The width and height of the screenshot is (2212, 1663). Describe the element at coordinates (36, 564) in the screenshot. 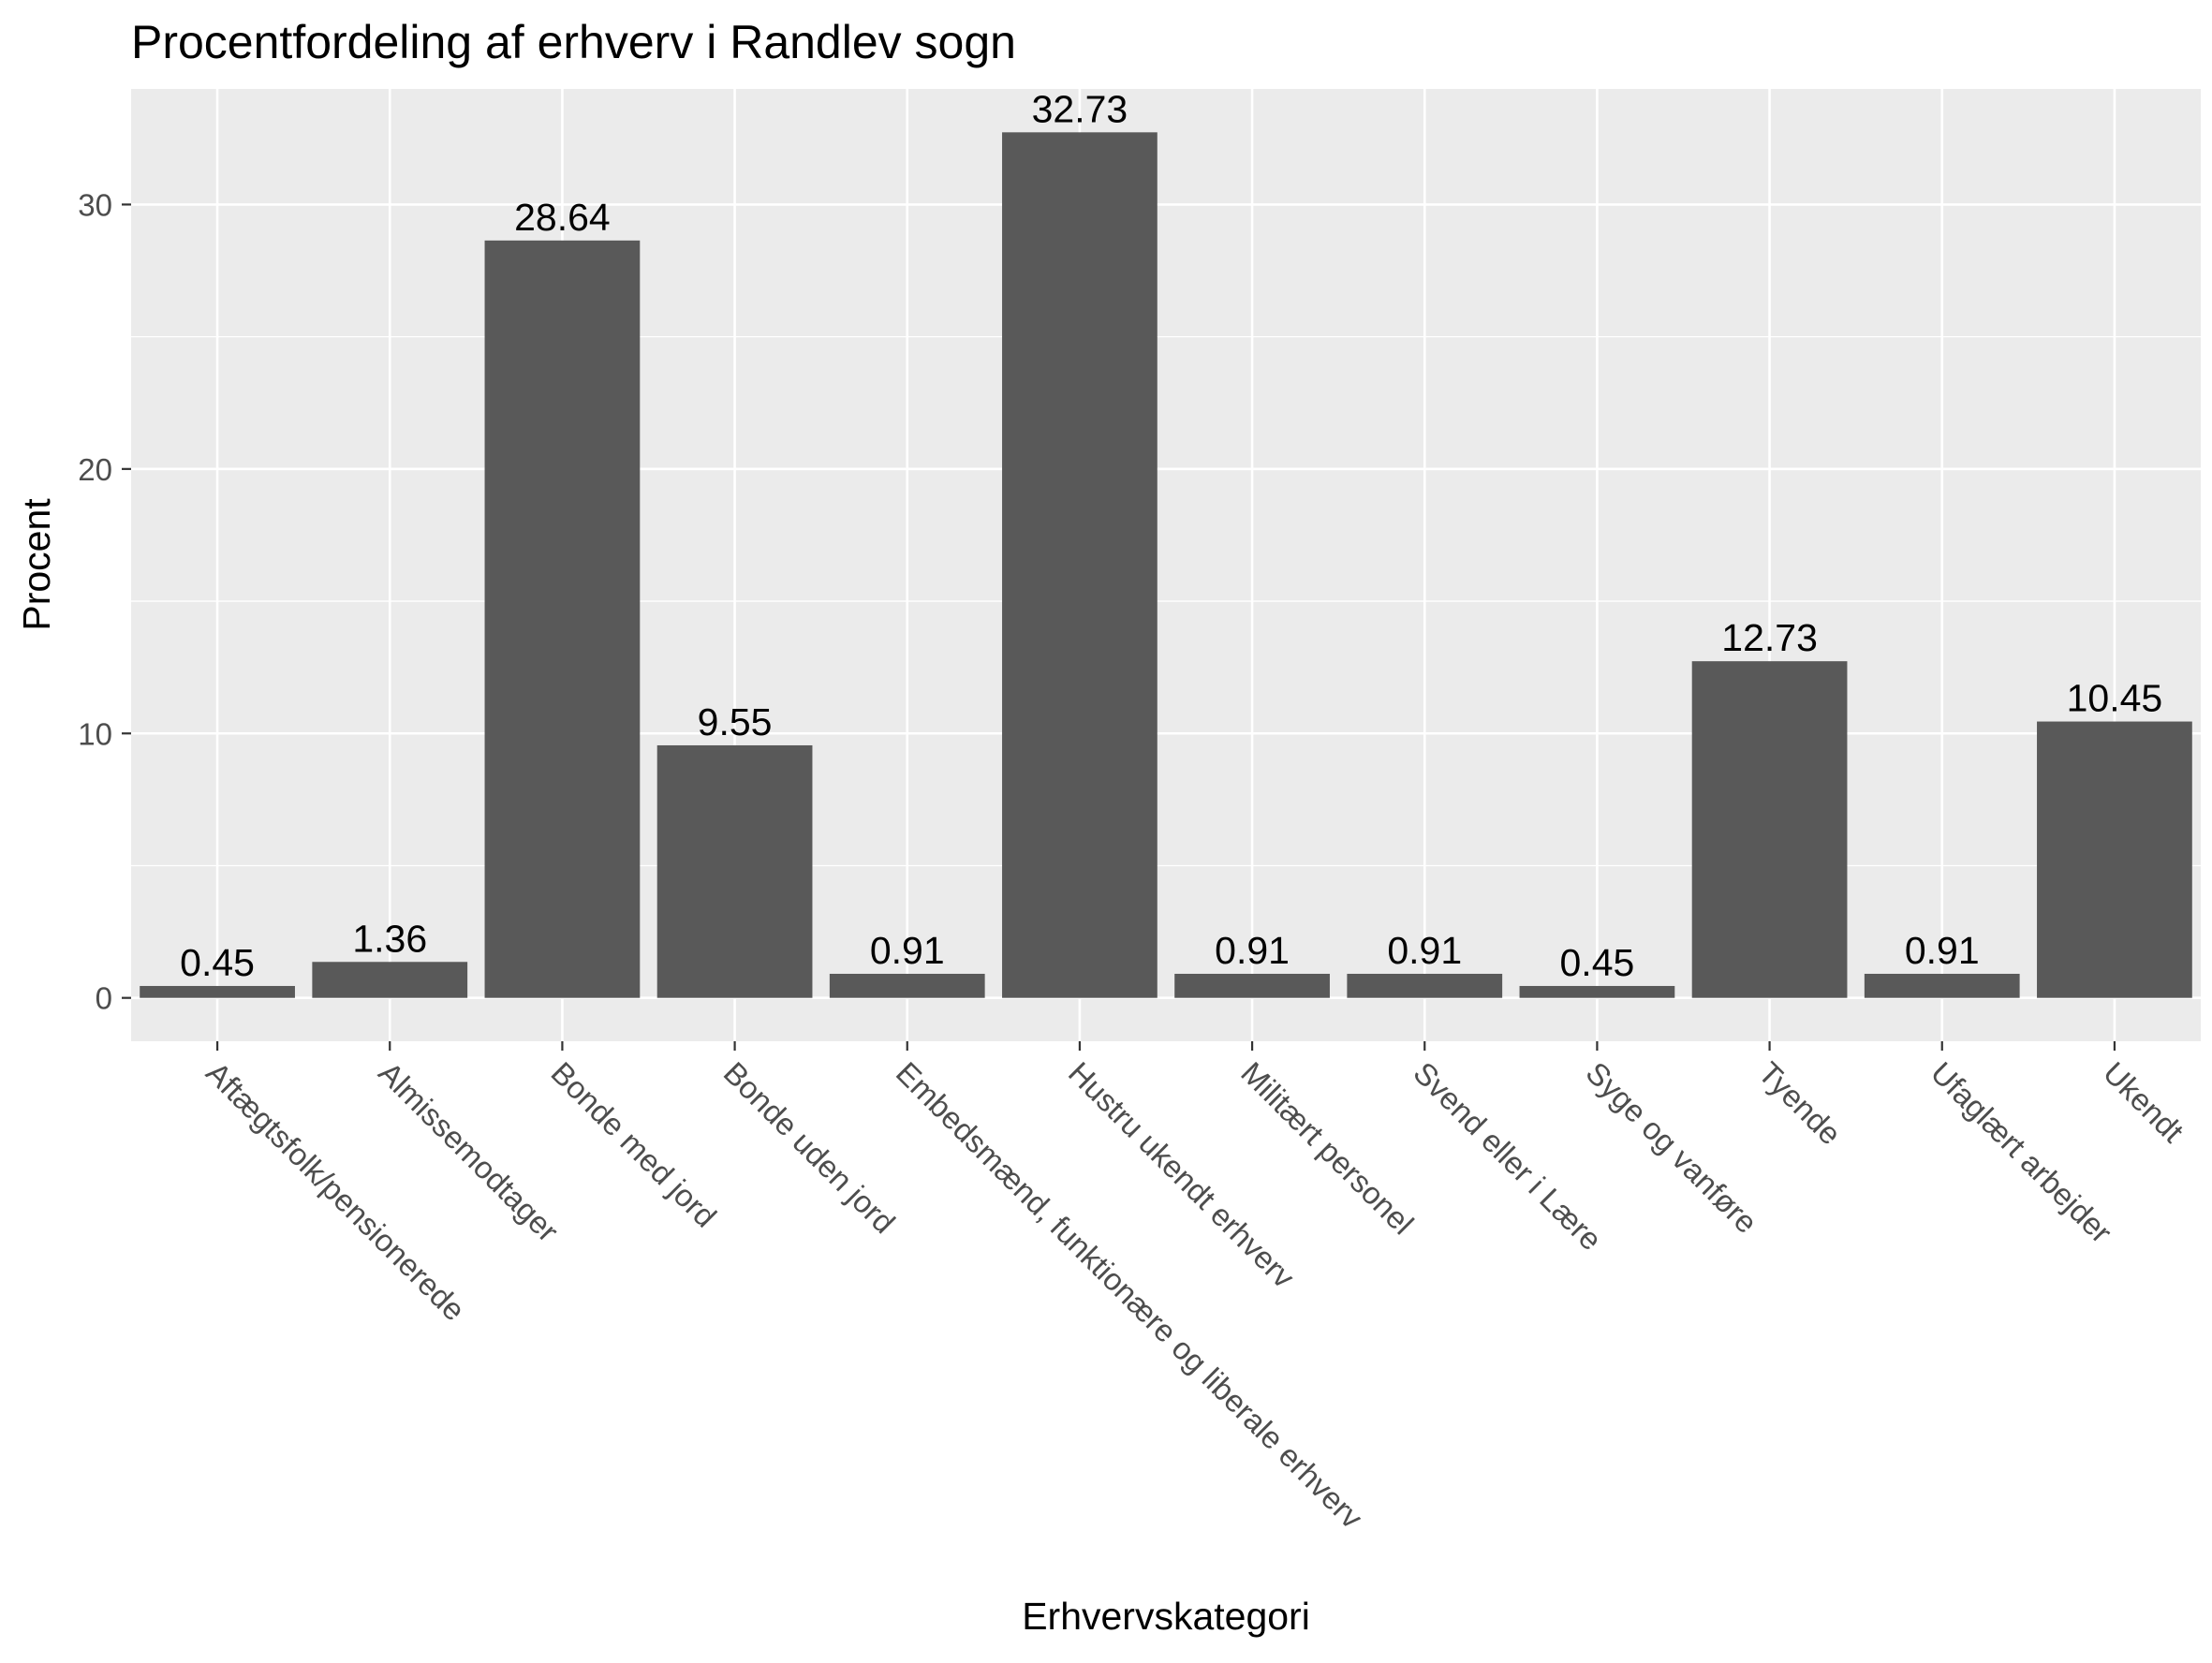

I see `y-axis-title: Procent` at that location.